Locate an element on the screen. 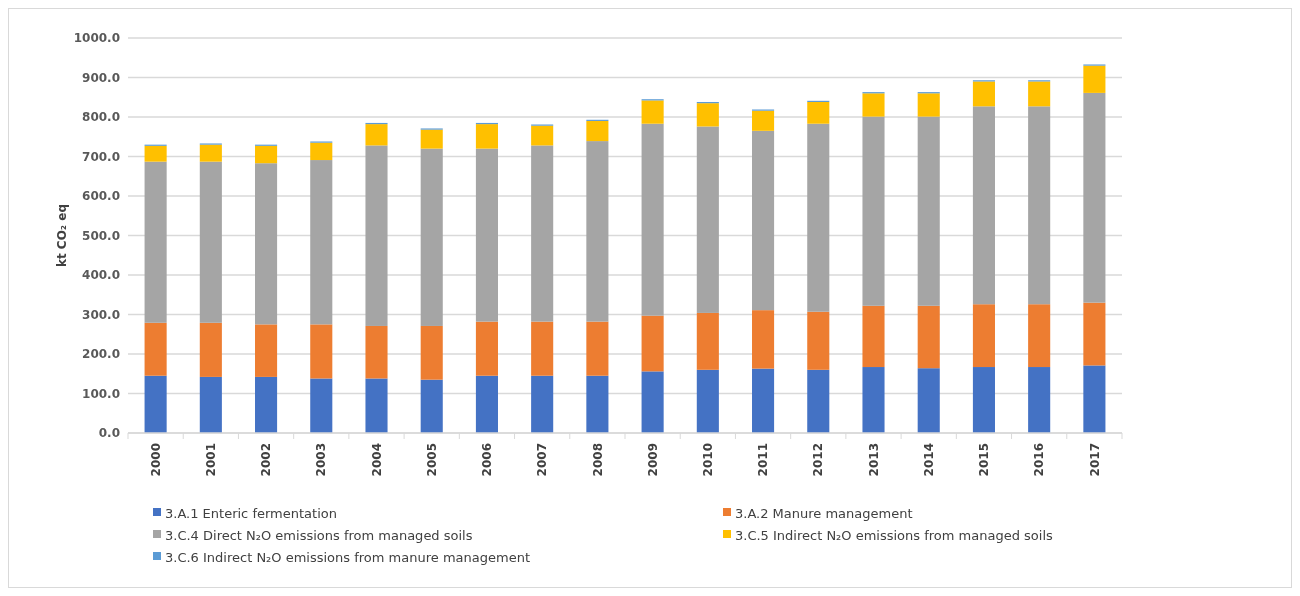 The height and width of the screenshot is (596, 1300). y-tick-label: 100.0 is located at coordinates (101, 393).